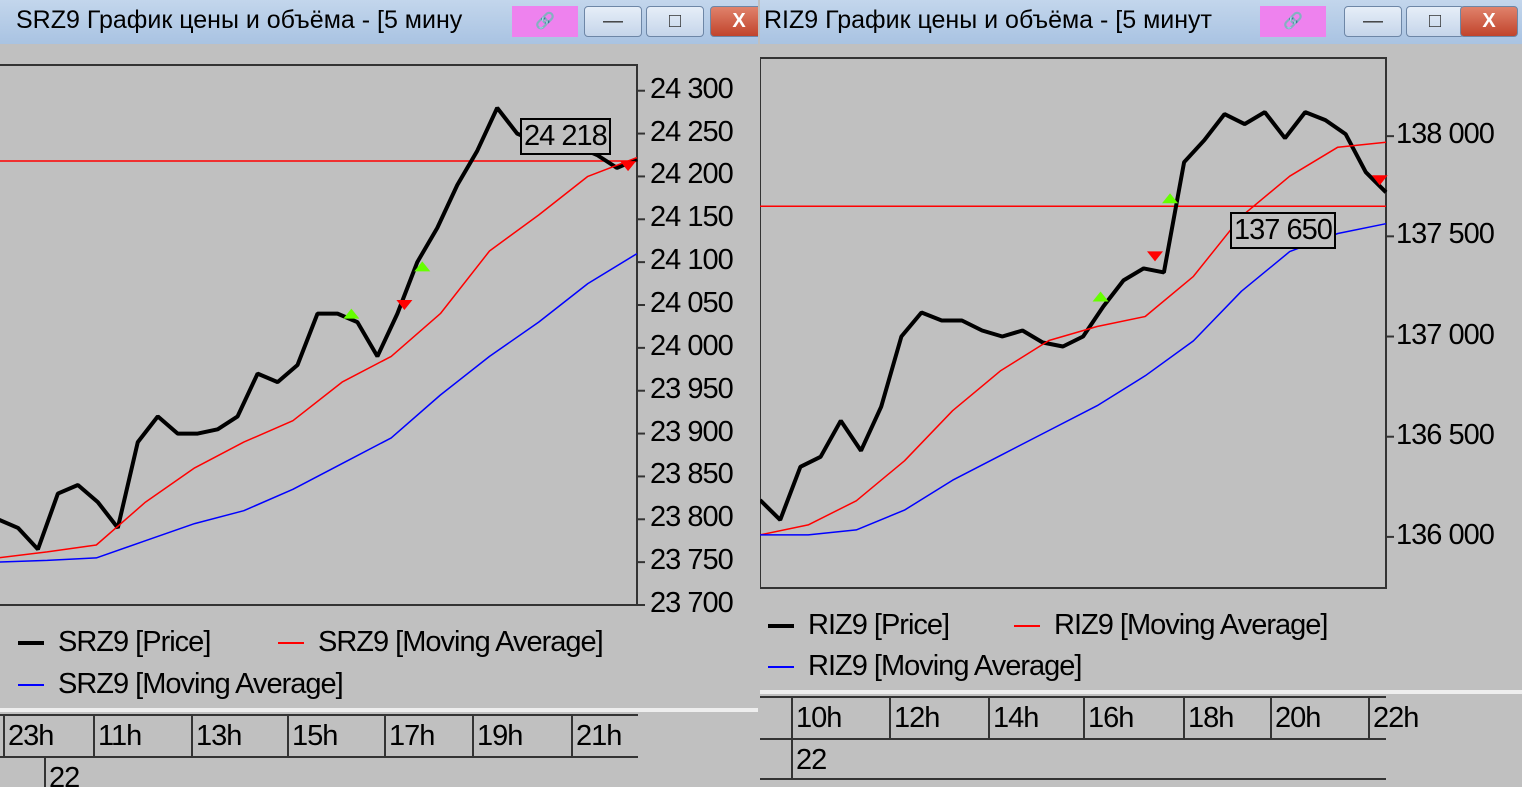 The height and width of the screenshot is (787, 1522). What do you see at coordinates (692, 603) in the screenshot?
I see `y-tick-label: 23 700` at bounding box center [692, 603].